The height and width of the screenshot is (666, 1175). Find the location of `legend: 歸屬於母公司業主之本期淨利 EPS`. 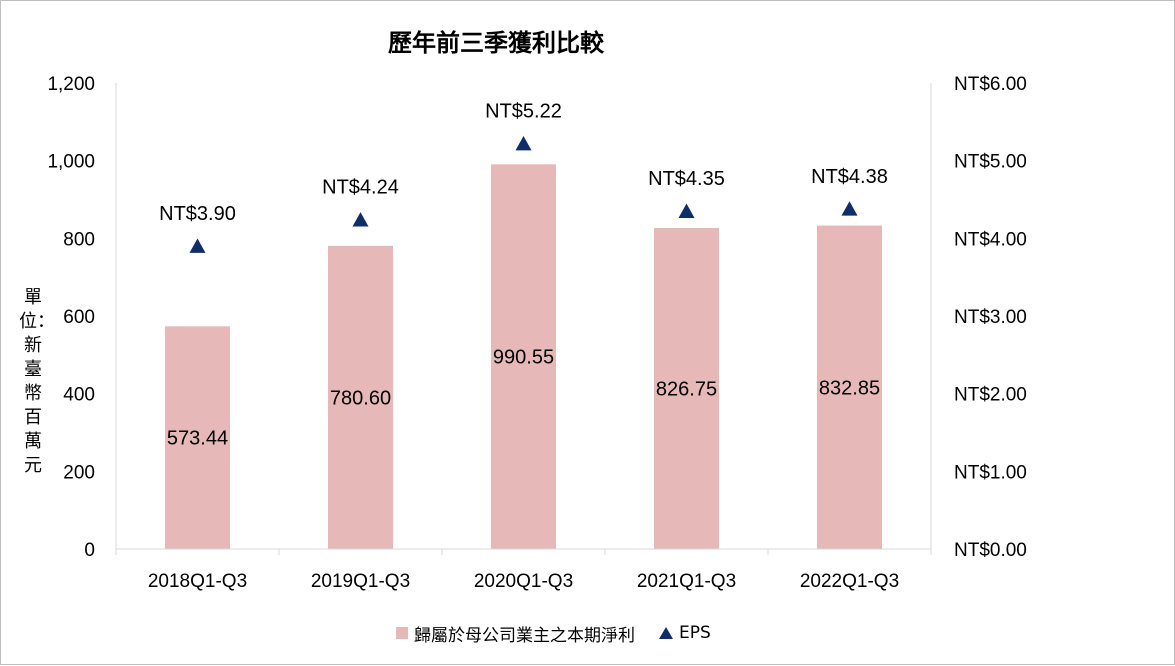

legend: 歸屬於母公司業主之本期淨利 EPS is located at coordinates (561, 633).